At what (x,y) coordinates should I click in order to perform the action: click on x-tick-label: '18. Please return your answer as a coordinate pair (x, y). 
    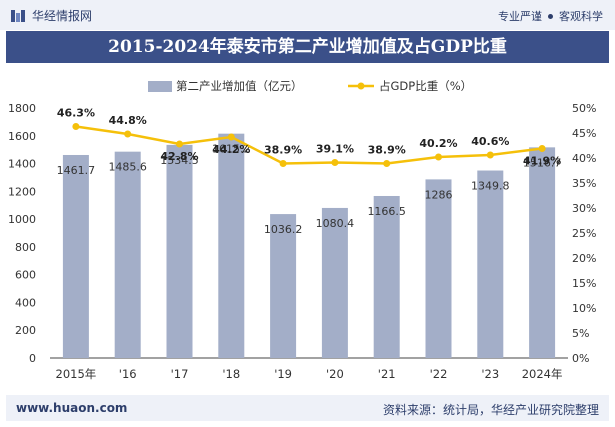
    Looking at the image, I should click on (231, 374).